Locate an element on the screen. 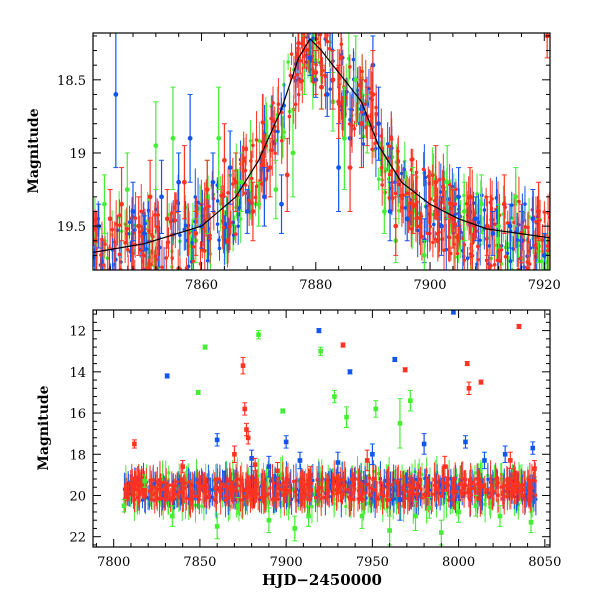  bottom-y-tick-label: 20 is located at coordinates (77, 496).